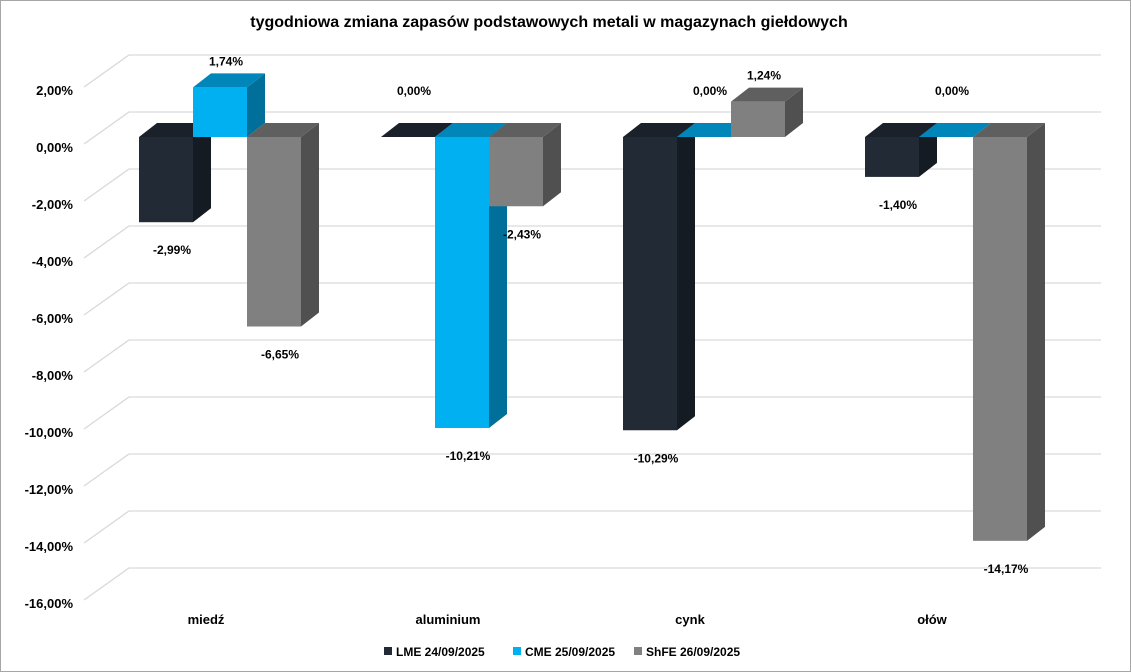  What do you see at coordinates (690, 619) in the screenshot?
I see `category-label: cynk` at bounding box center [690, 619].